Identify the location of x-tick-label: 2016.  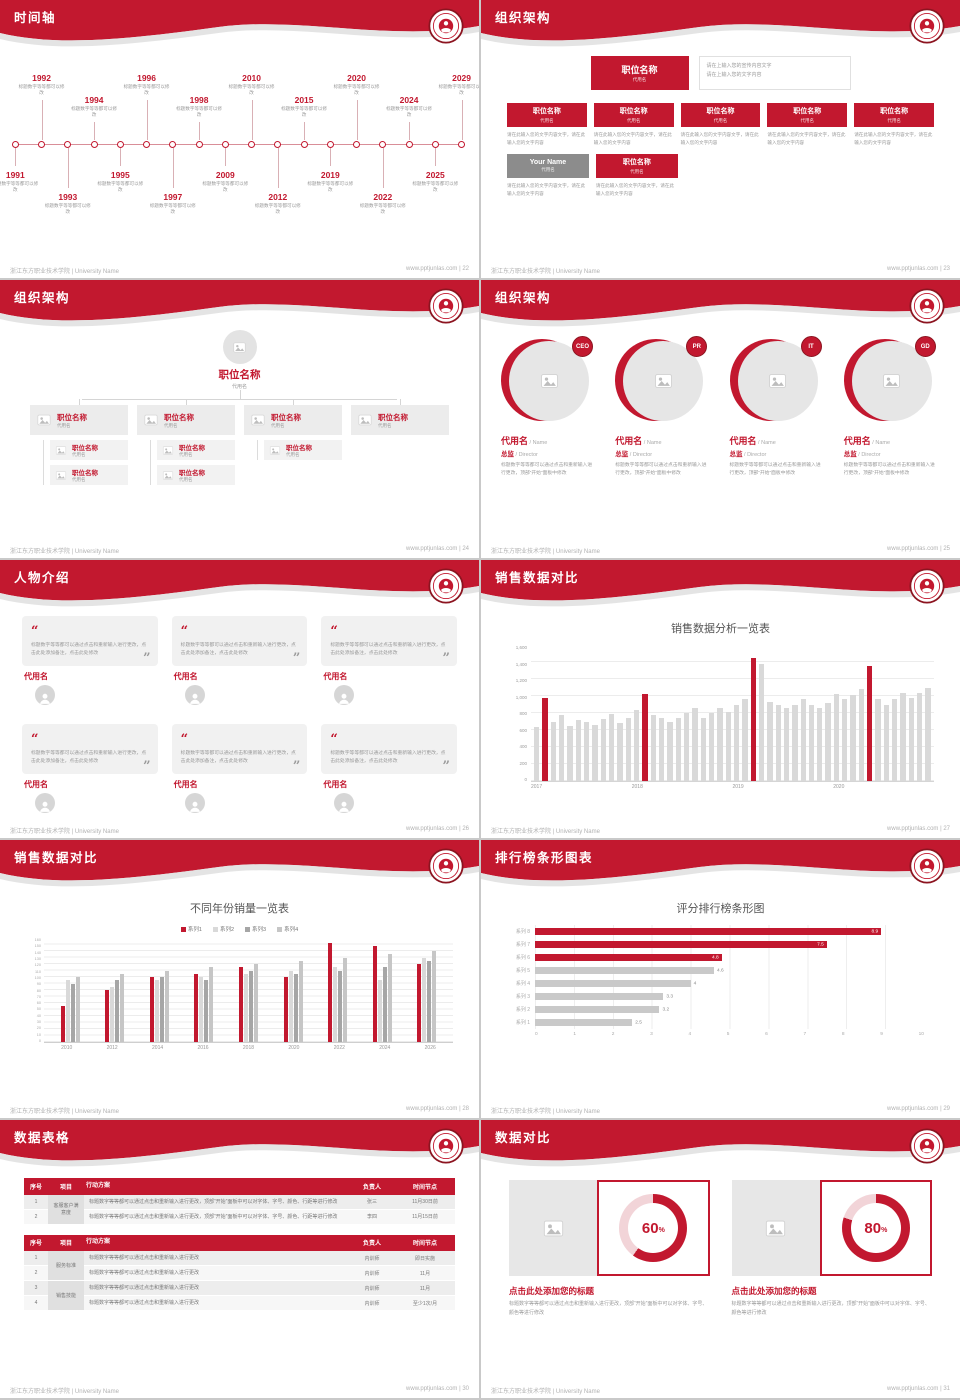
(203, 1048).